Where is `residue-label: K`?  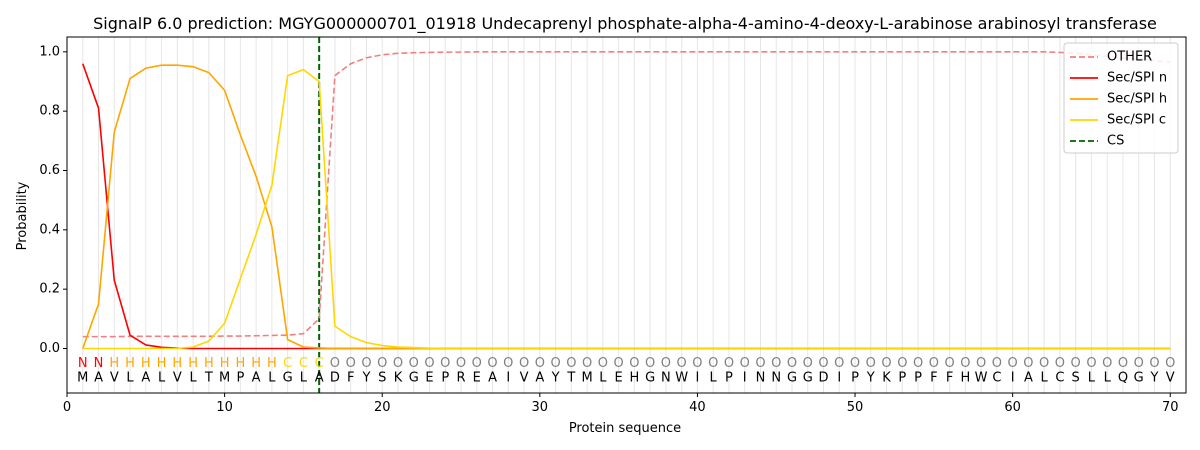
residue-label: K is located at coordinates (398, 378).